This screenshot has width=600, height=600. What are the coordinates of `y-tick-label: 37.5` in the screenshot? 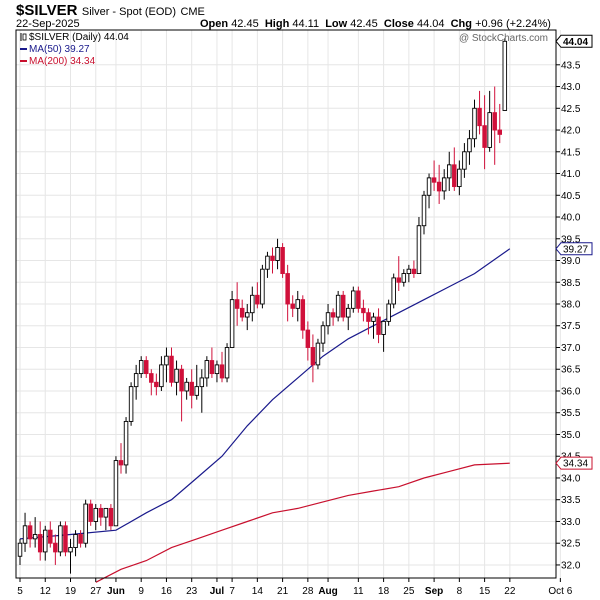 It's located at (571, 326).